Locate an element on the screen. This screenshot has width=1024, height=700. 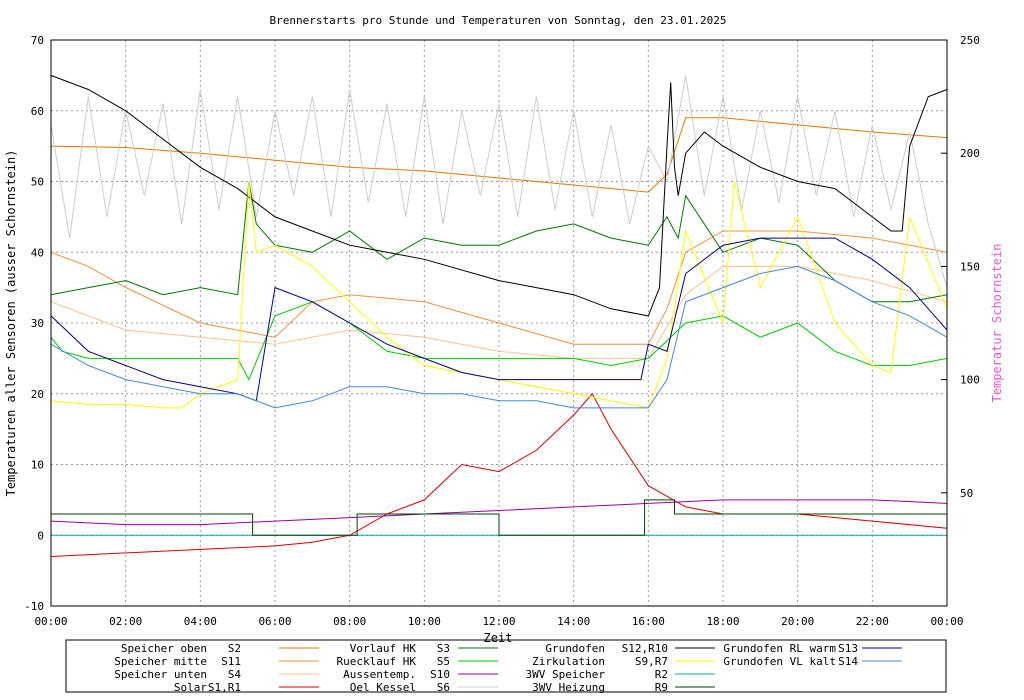
legend-sensor: S14 is located at coordinates (848, 661).